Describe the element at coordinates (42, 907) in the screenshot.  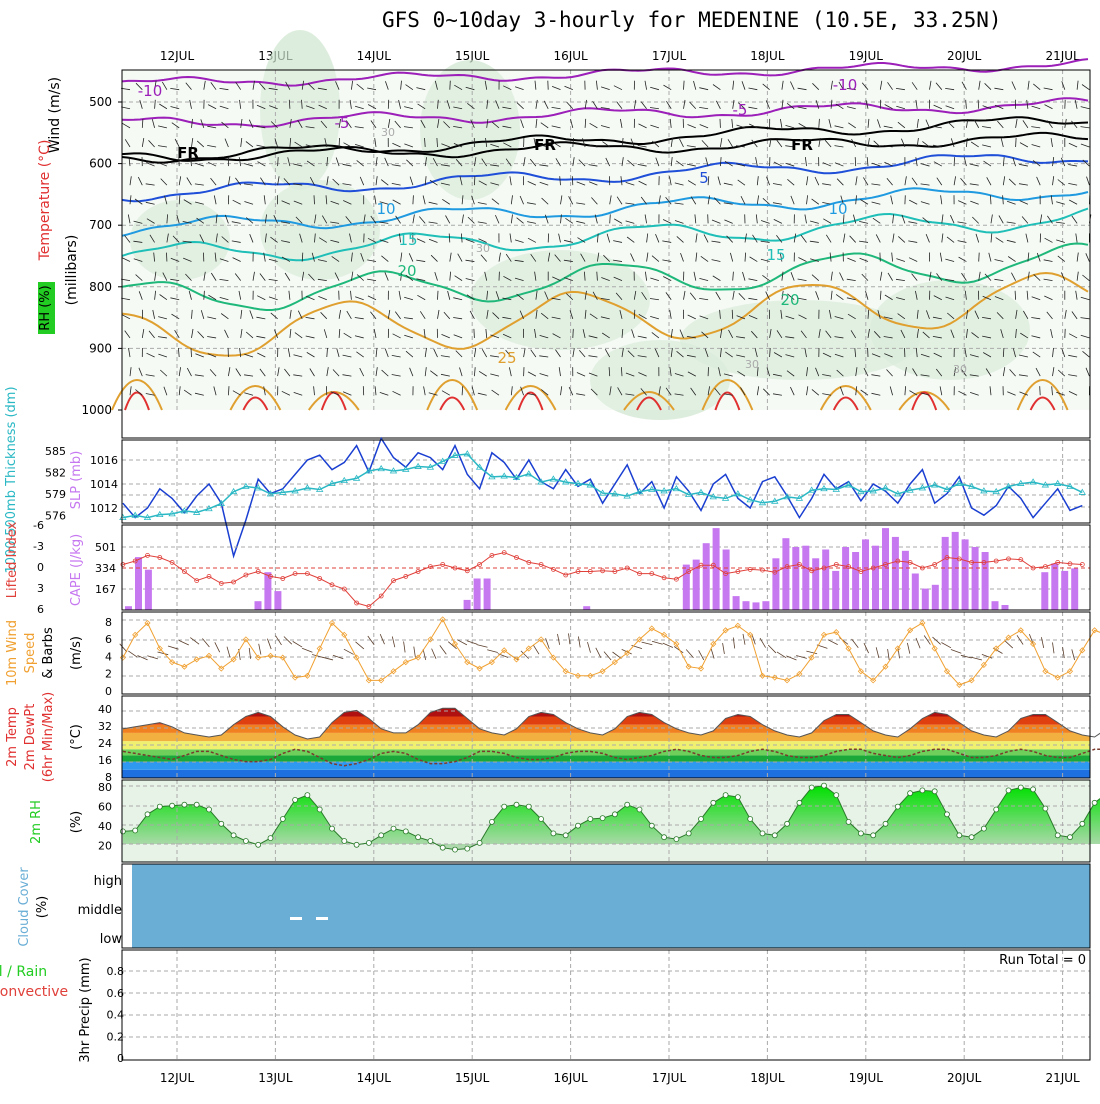
I see `ylabel-cloud-unit: (%)` at that location.